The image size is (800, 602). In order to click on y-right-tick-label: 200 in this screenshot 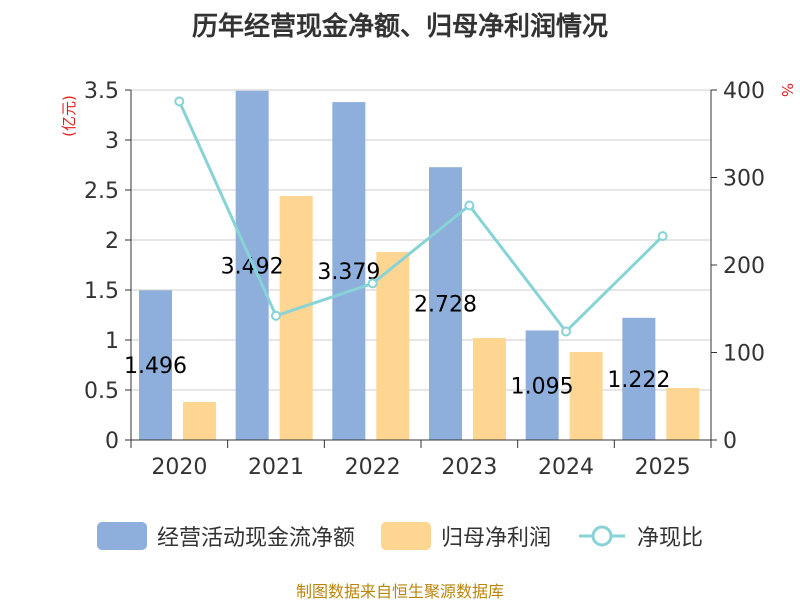, I will do `click(744, 266)`.